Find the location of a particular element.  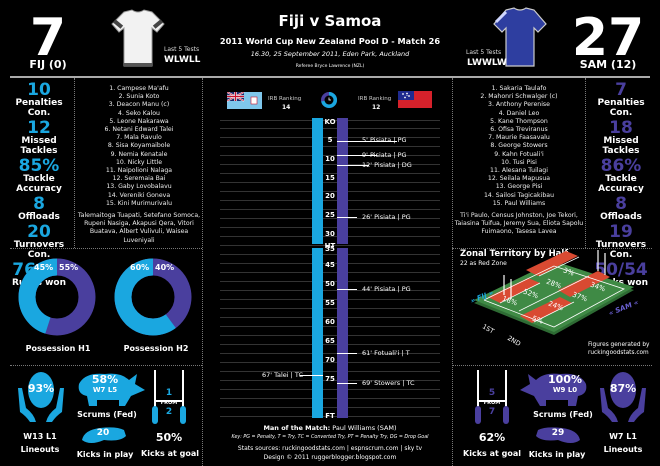

samoa-scrums-wl: W9 L0 is located at coordinates (565, 390).